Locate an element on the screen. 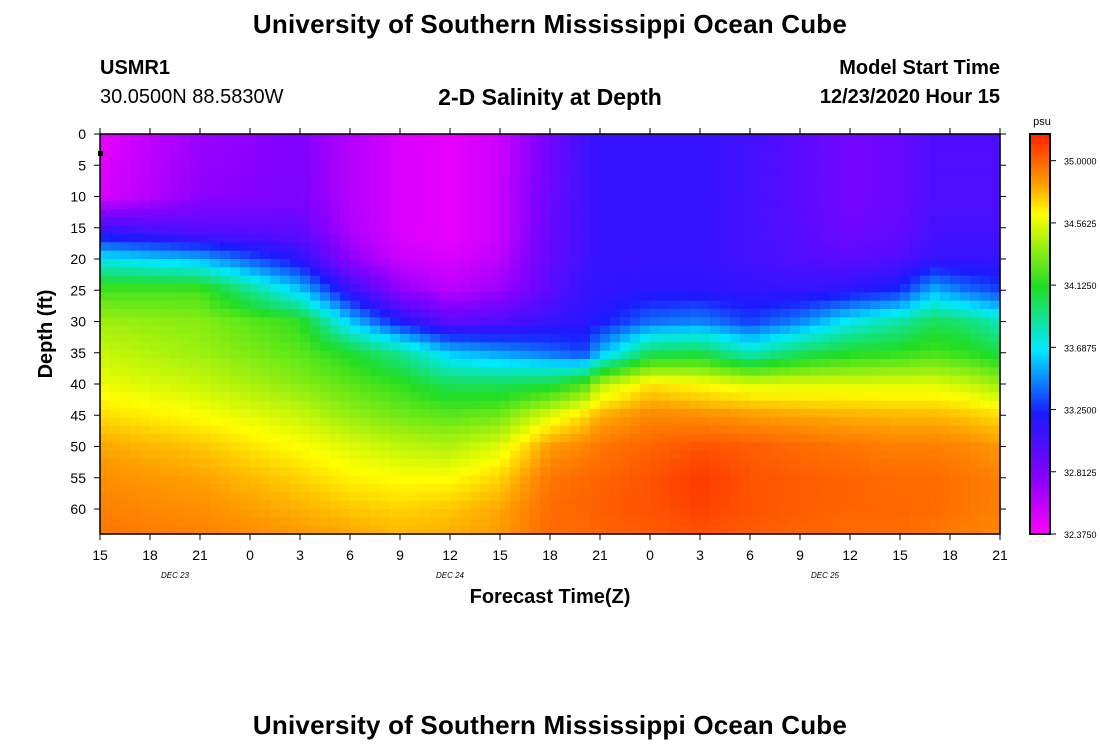  y-tick-label: 15 is located at coordinates (78, 228).